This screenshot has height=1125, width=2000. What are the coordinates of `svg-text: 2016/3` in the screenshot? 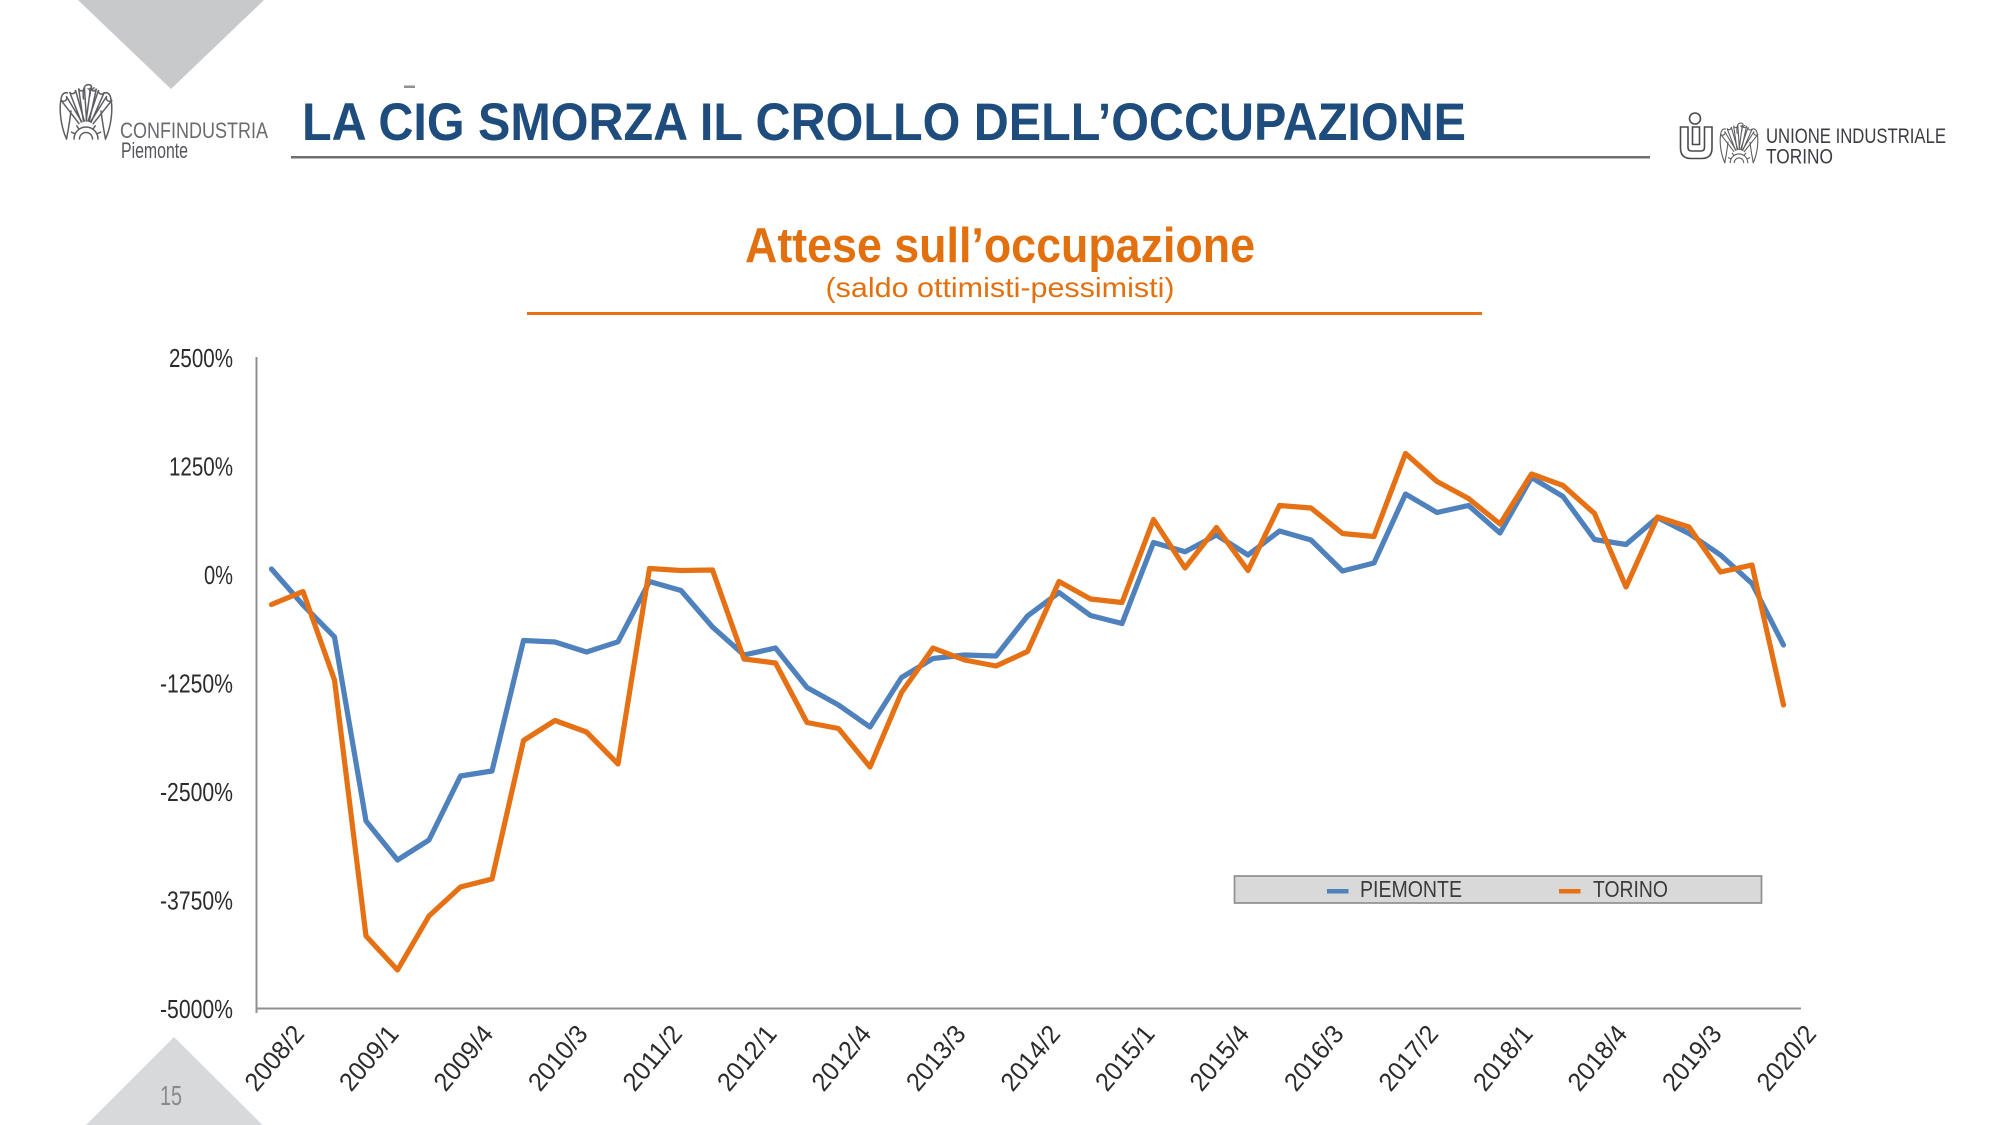 It's located at (1314, 1058).